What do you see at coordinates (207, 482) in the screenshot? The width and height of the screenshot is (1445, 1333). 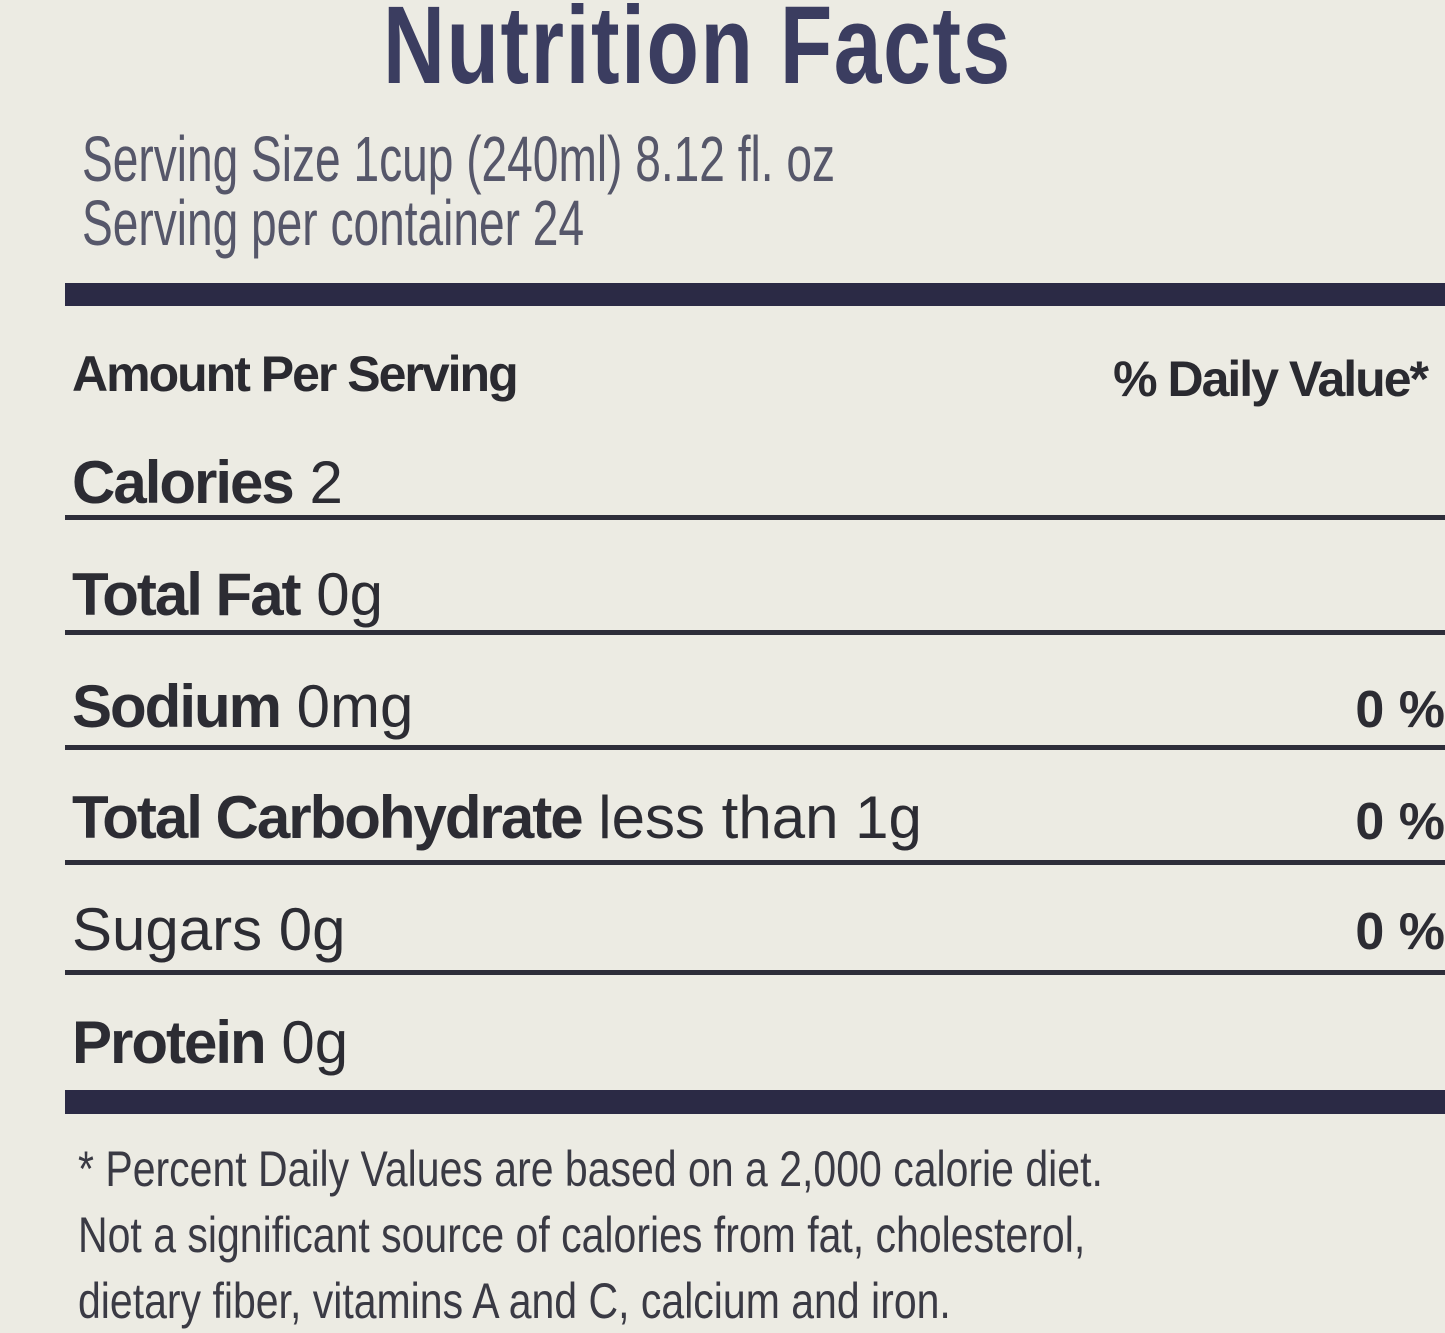 I see `nutrient-row-calories: Calories 2` at bounding box center [207, 482].